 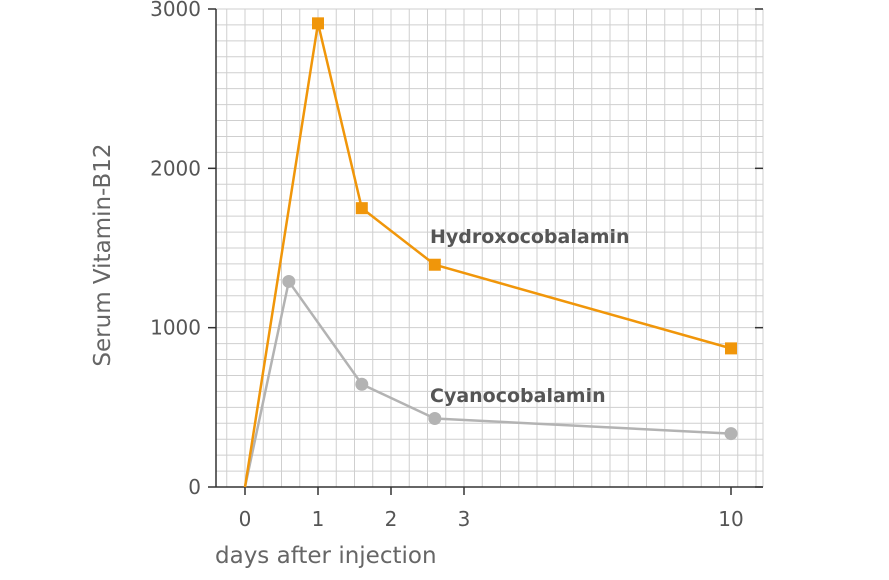 What do you see at coordinates (194, 487) in the screenshot?
I see `y-tick-label: 0` at bounding box center [194, 487].